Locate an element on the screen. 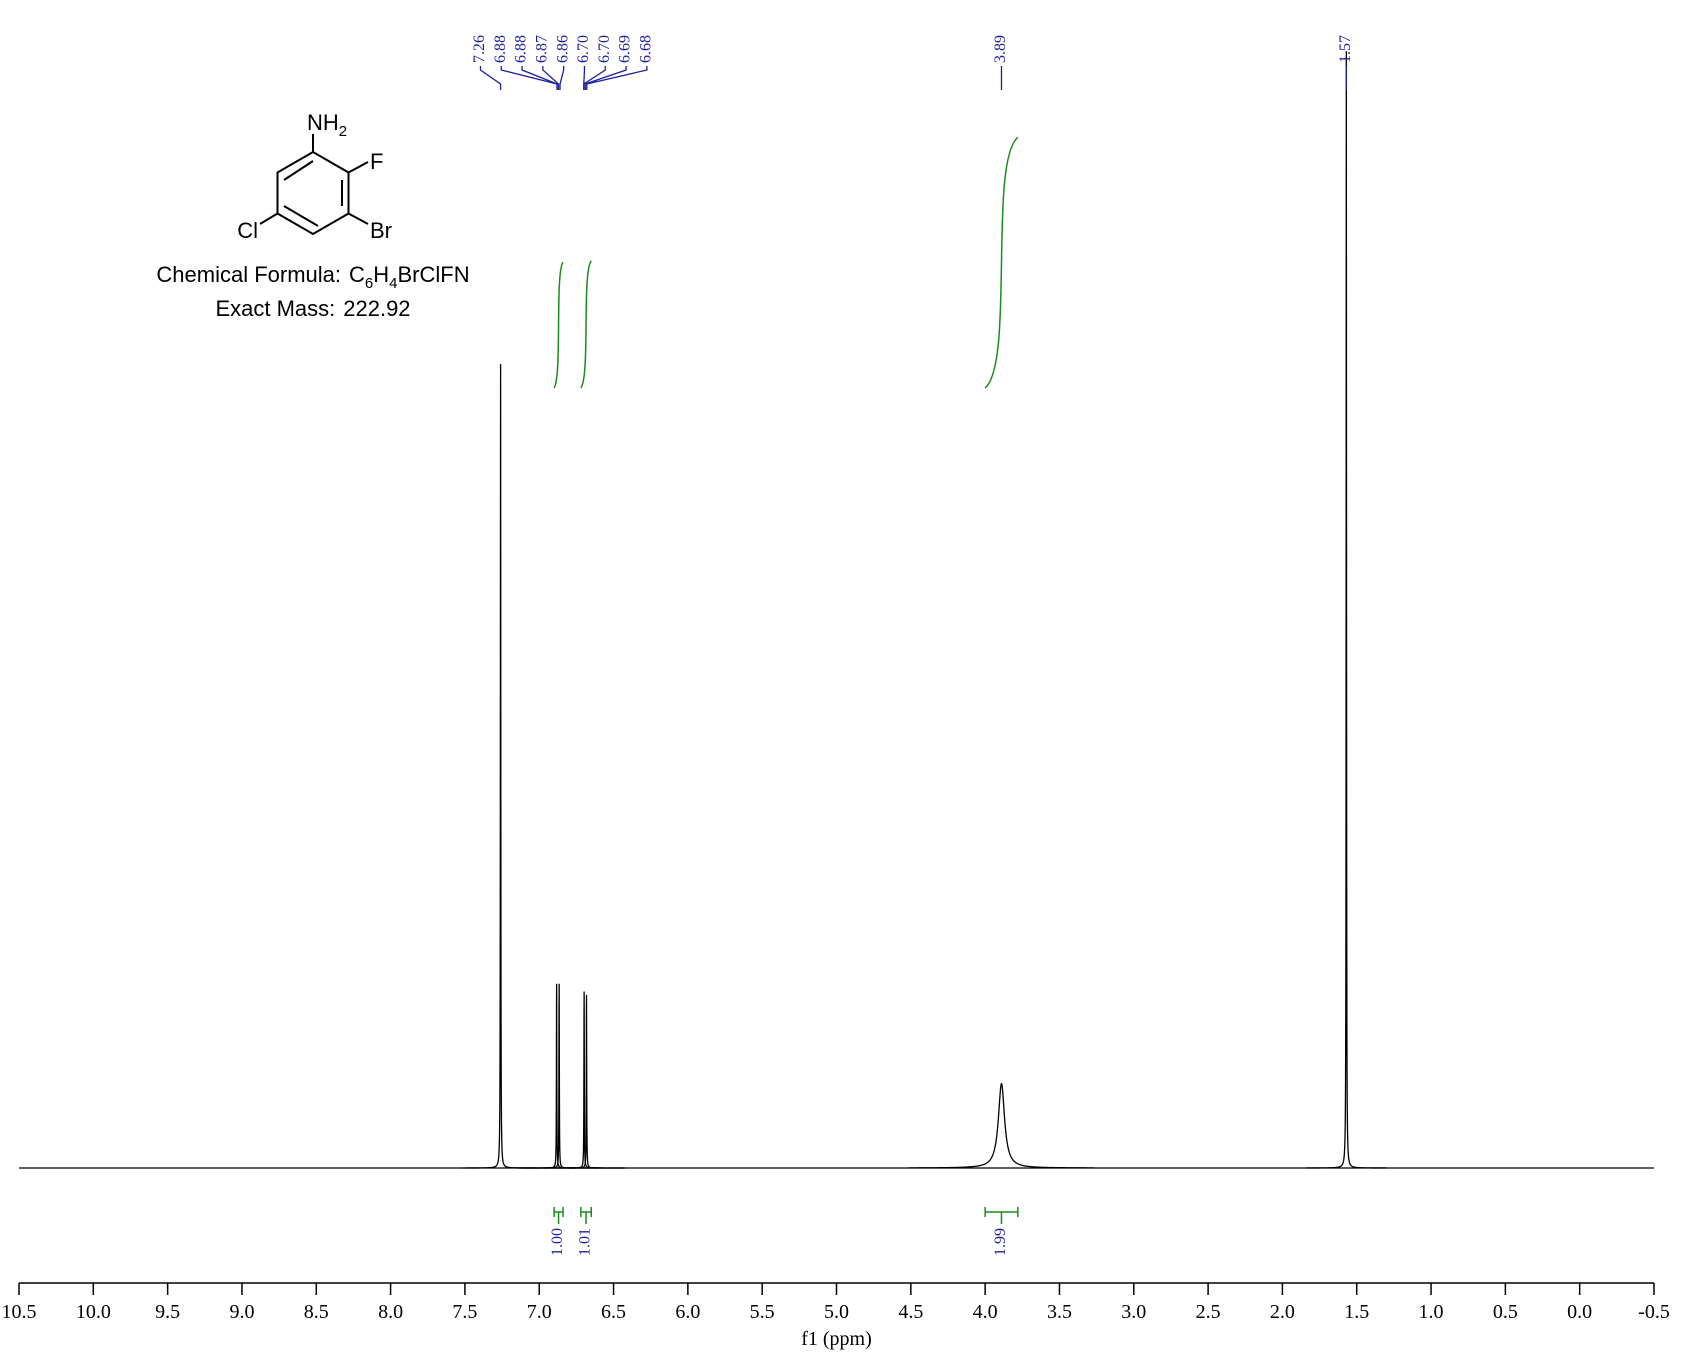 The width and height of the screenshot is (1681, 1354). amine-label: NH2 is located at coordinates (327, 125).